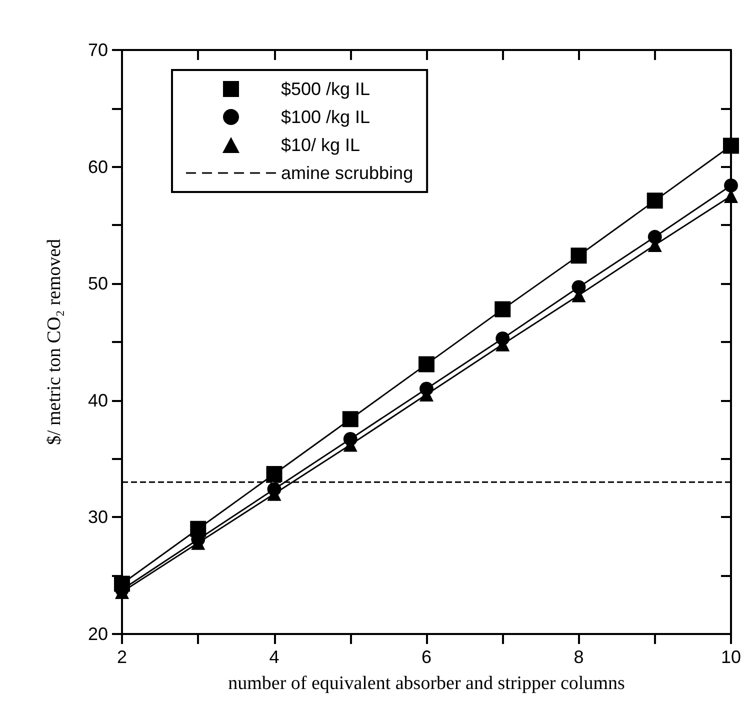 The image size is (747, 726). I want to click on legend-label: $500 /kg IL, so click(325, 89).